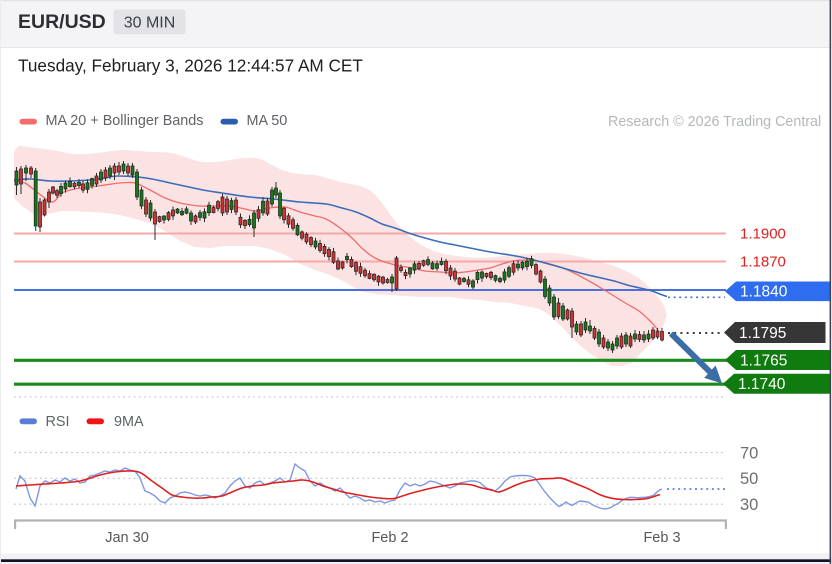 This screenshot has width=832, height=564. Describe the element at coordinates (763, 234) in the screenshot. I see `svg-text: 1.1900` at that location.